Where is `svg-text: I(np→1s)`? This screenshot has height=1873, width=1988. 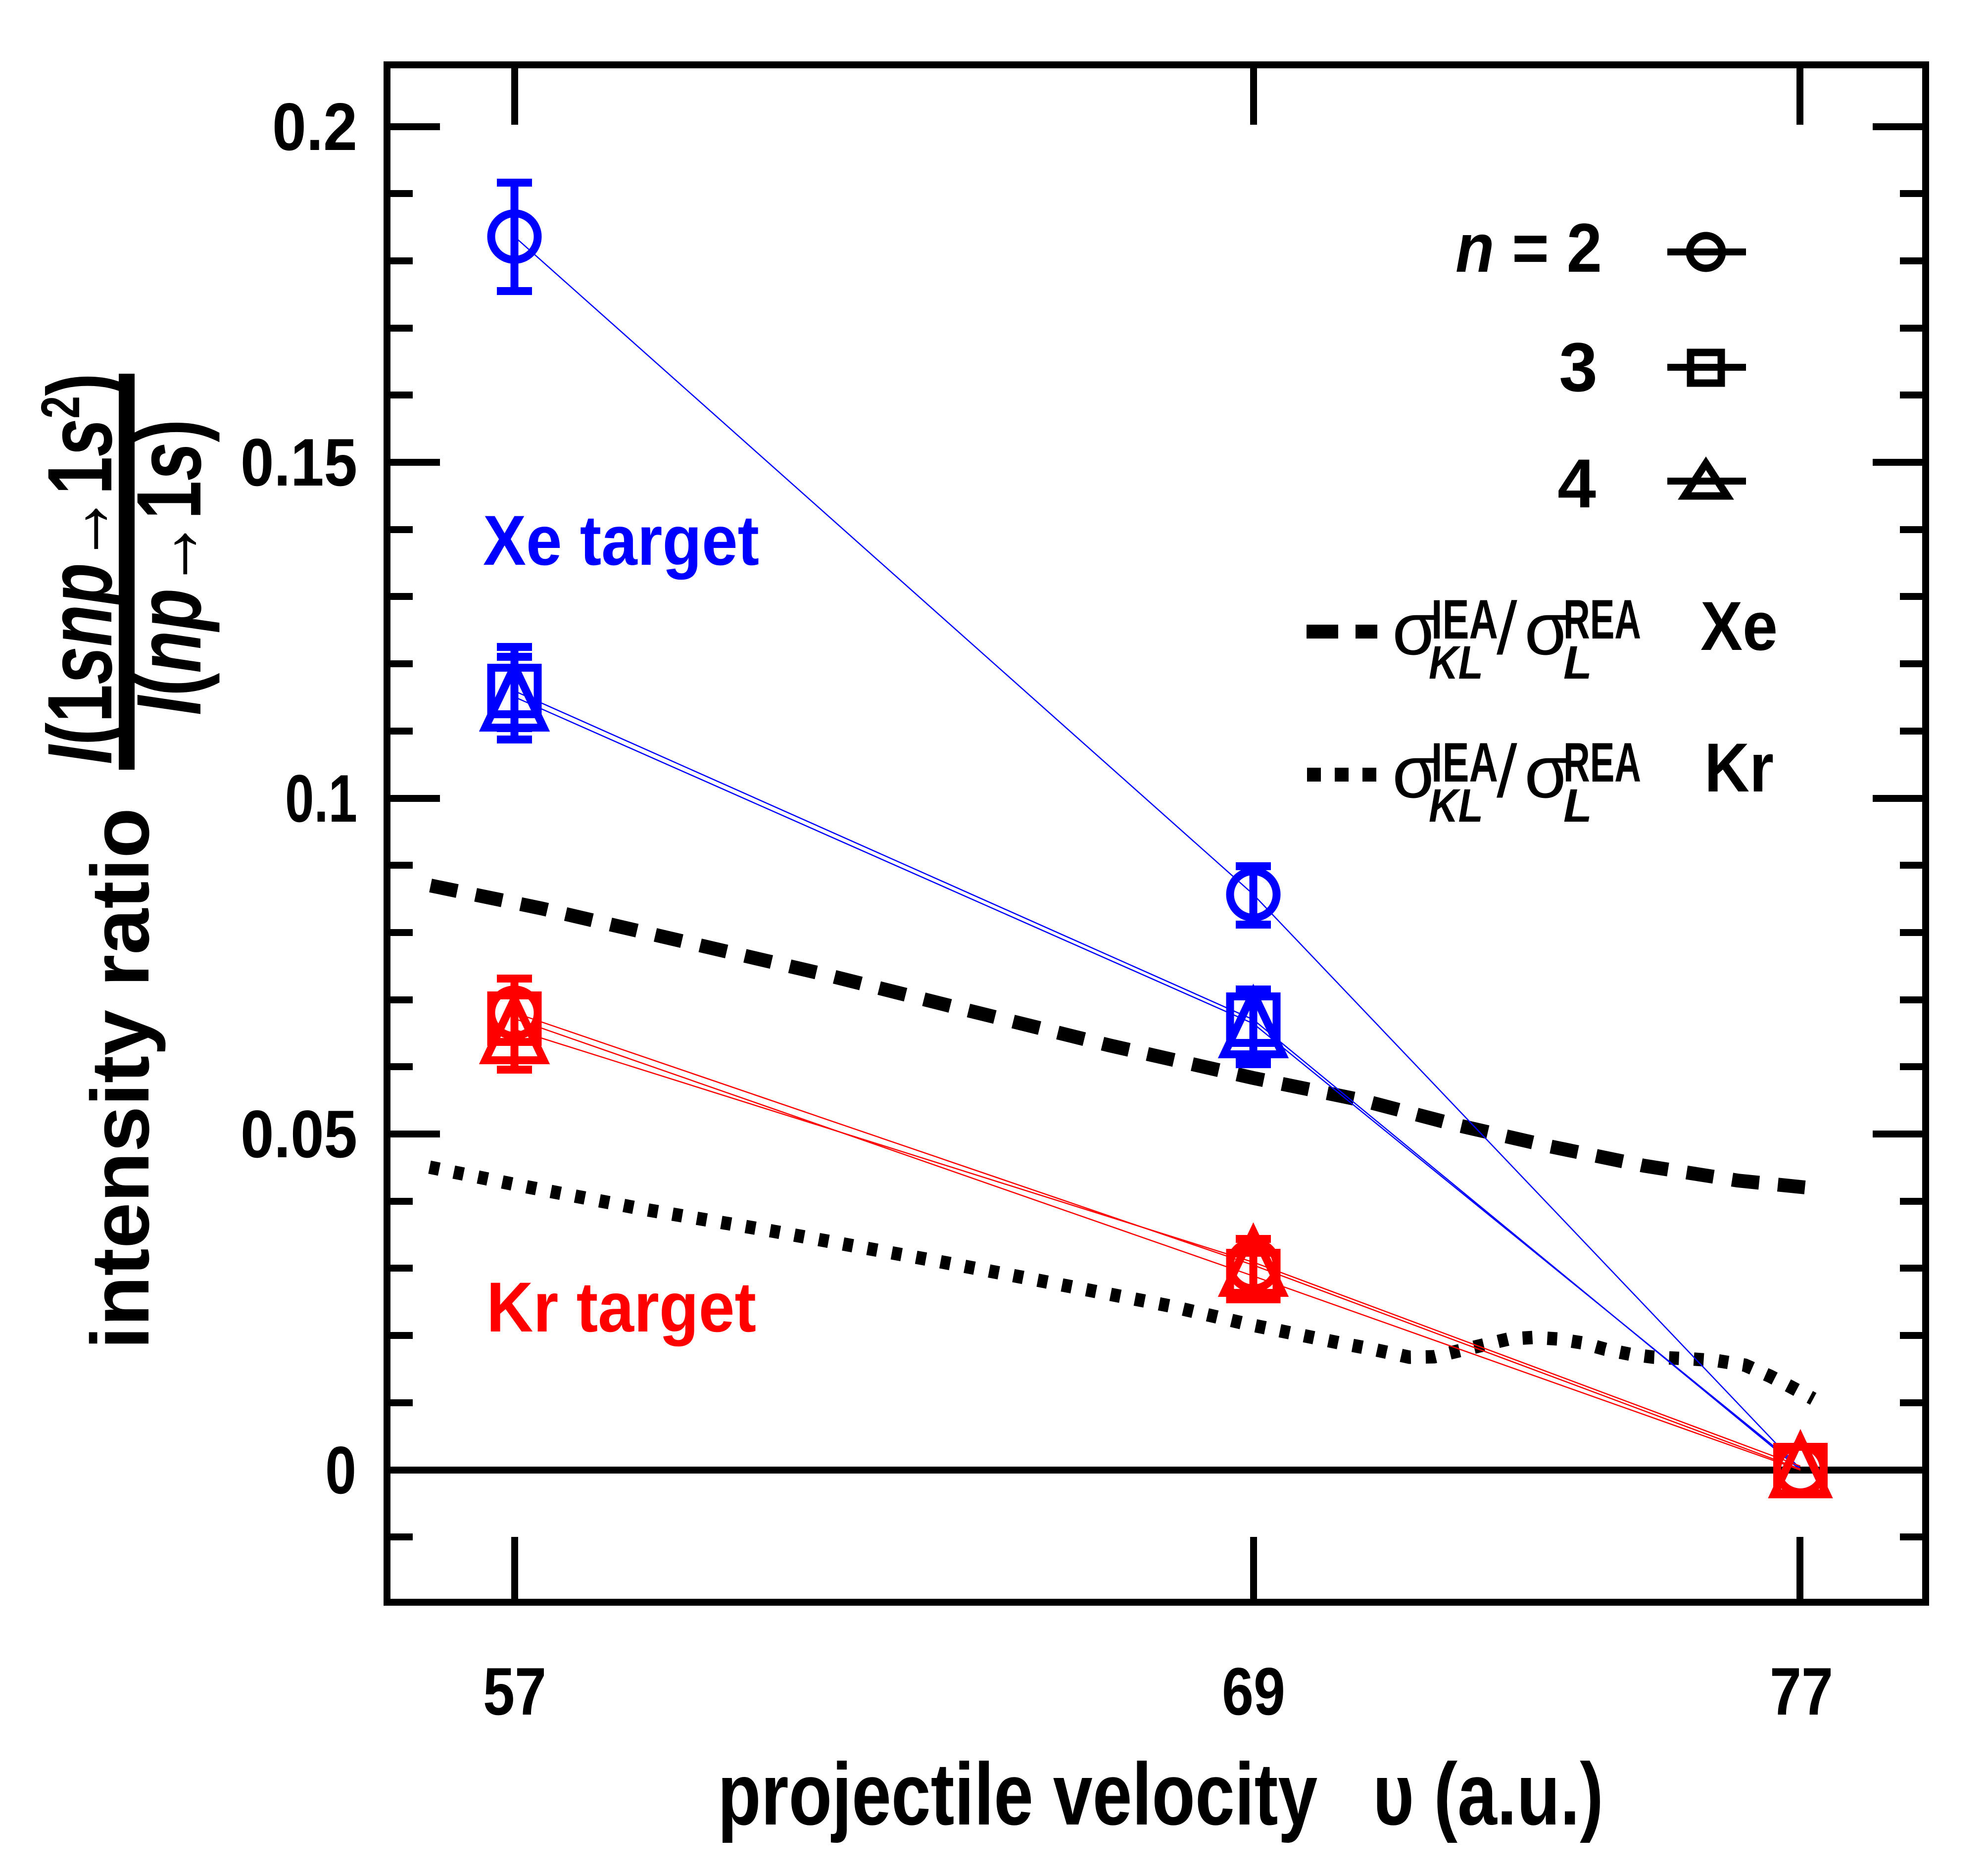
svg-text: I(np→1s) is located at coordinates (169, 567).